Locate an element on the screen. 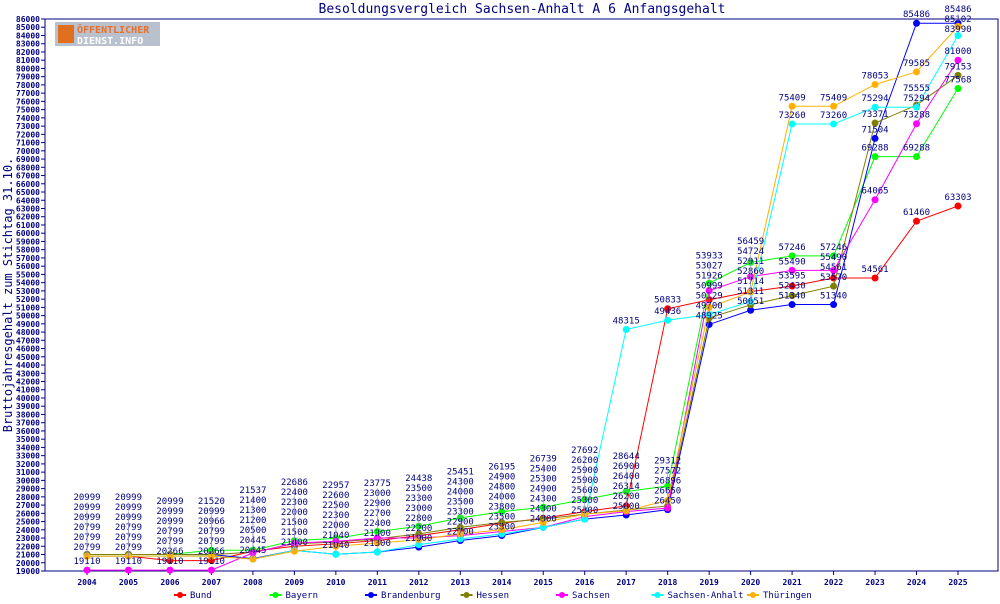 This screenshot has width=1000, height=604. y-tick-label: 32000 is located at coordinates (28, 464).